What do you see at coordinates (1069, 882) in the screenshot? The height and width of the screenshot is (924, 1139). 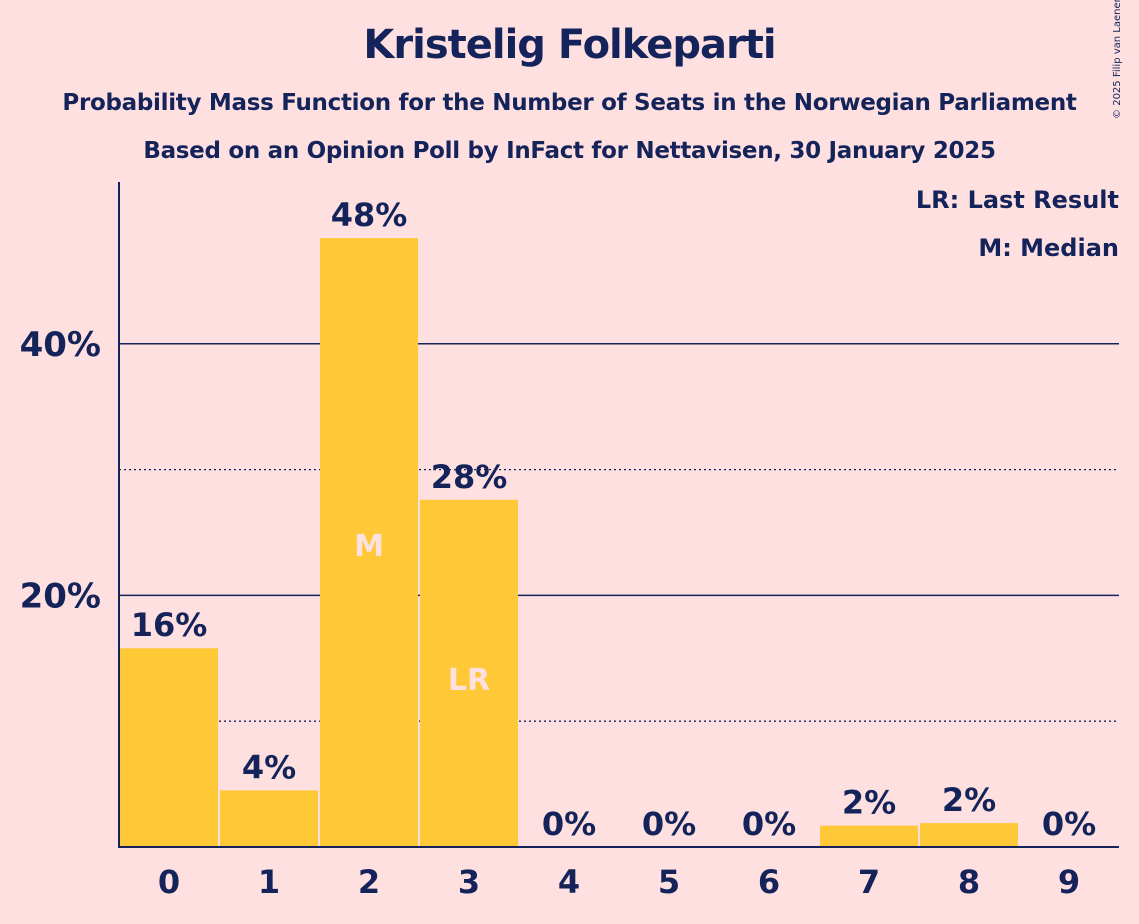 I see `x-tick-label: 9` at bounding box center [1069, 882].